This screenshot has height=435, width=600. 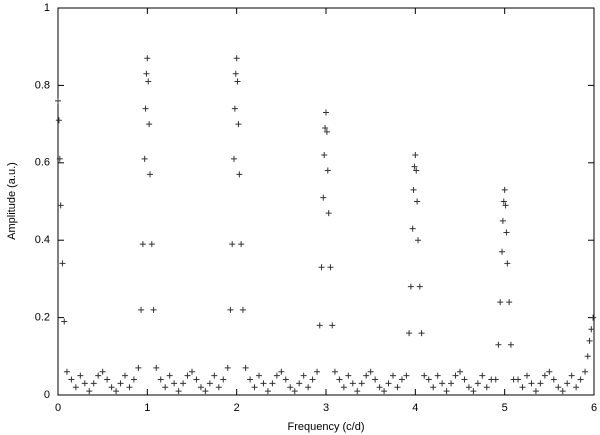 What do you see at coordinates (42, 163) in the screenshot?
I see `y-tick-label: 0.6` at bounding box center [42, 163].